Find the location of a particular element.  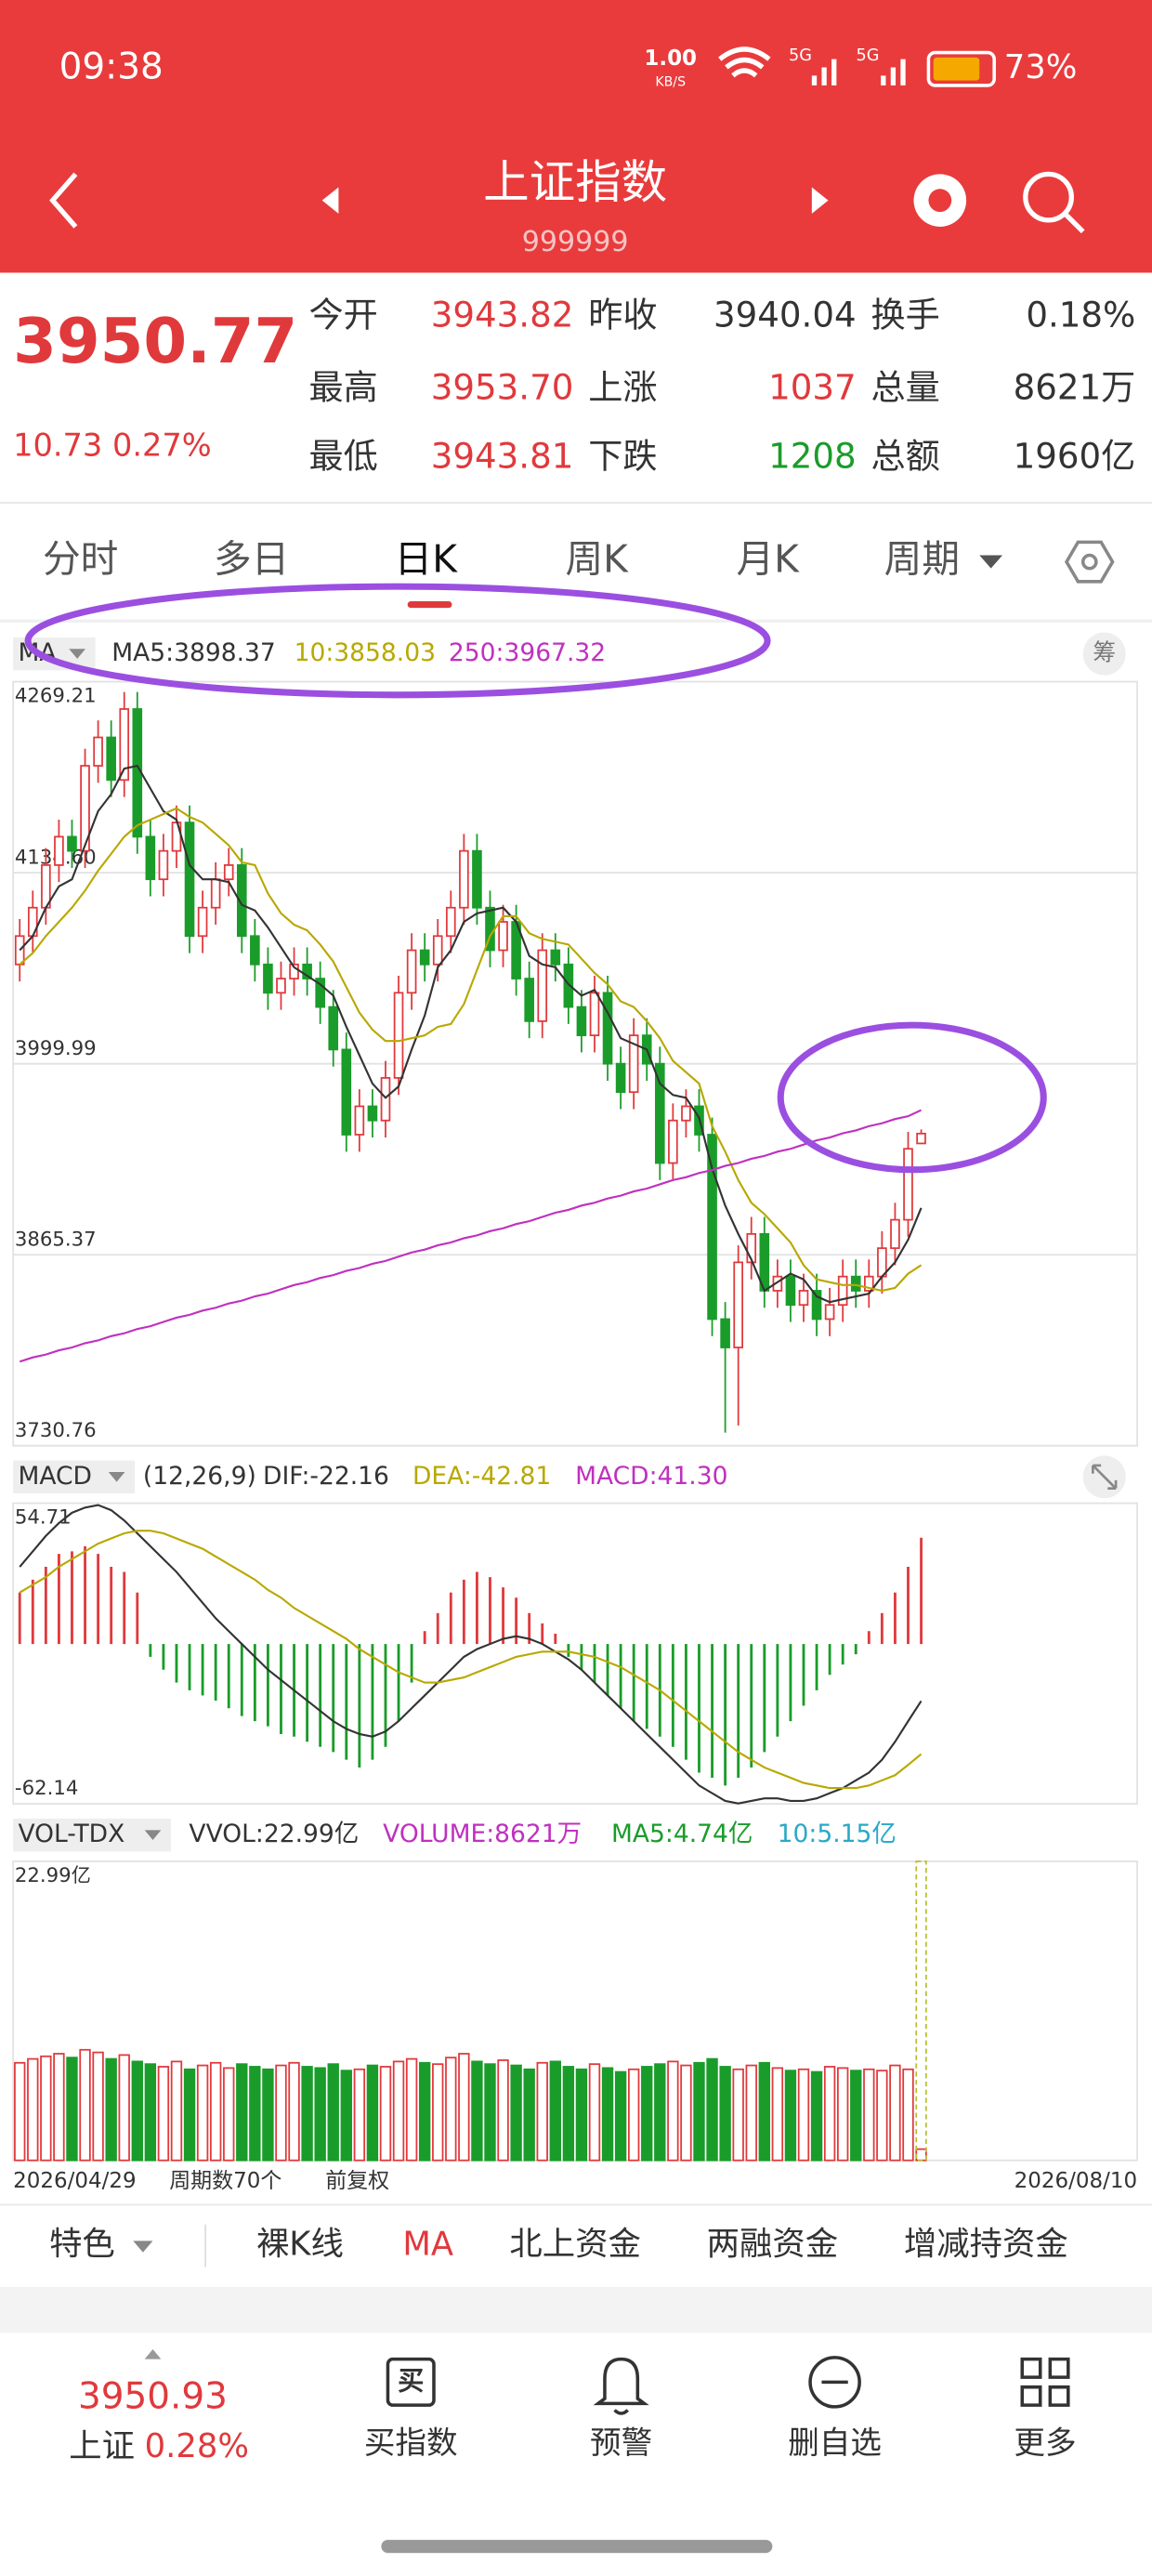

nav-item: 更多 is located at coordinates (1045, 2443).